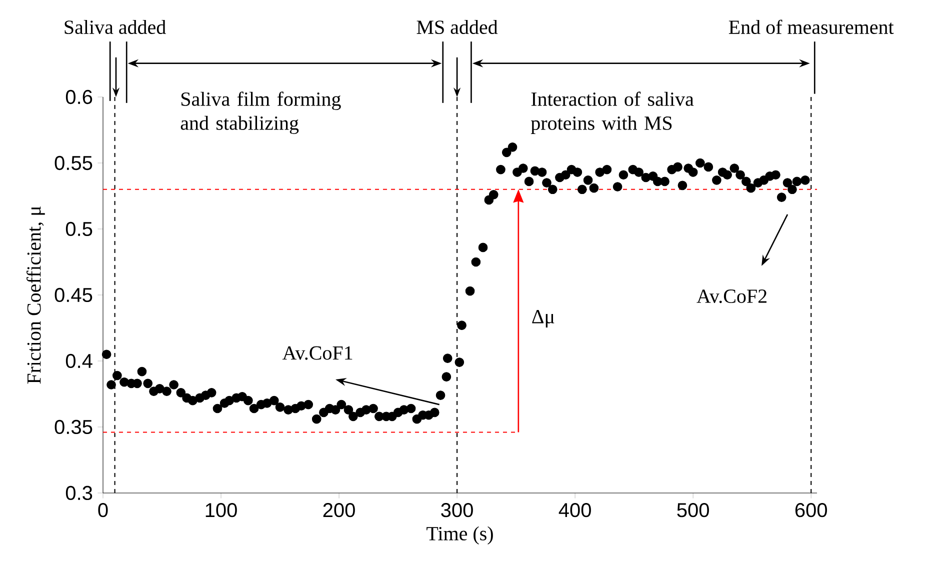  What do you see at coordinates (693, 510) in the screenshot?
I see `x-tick-label: 500` at bounding box center [693, 510].